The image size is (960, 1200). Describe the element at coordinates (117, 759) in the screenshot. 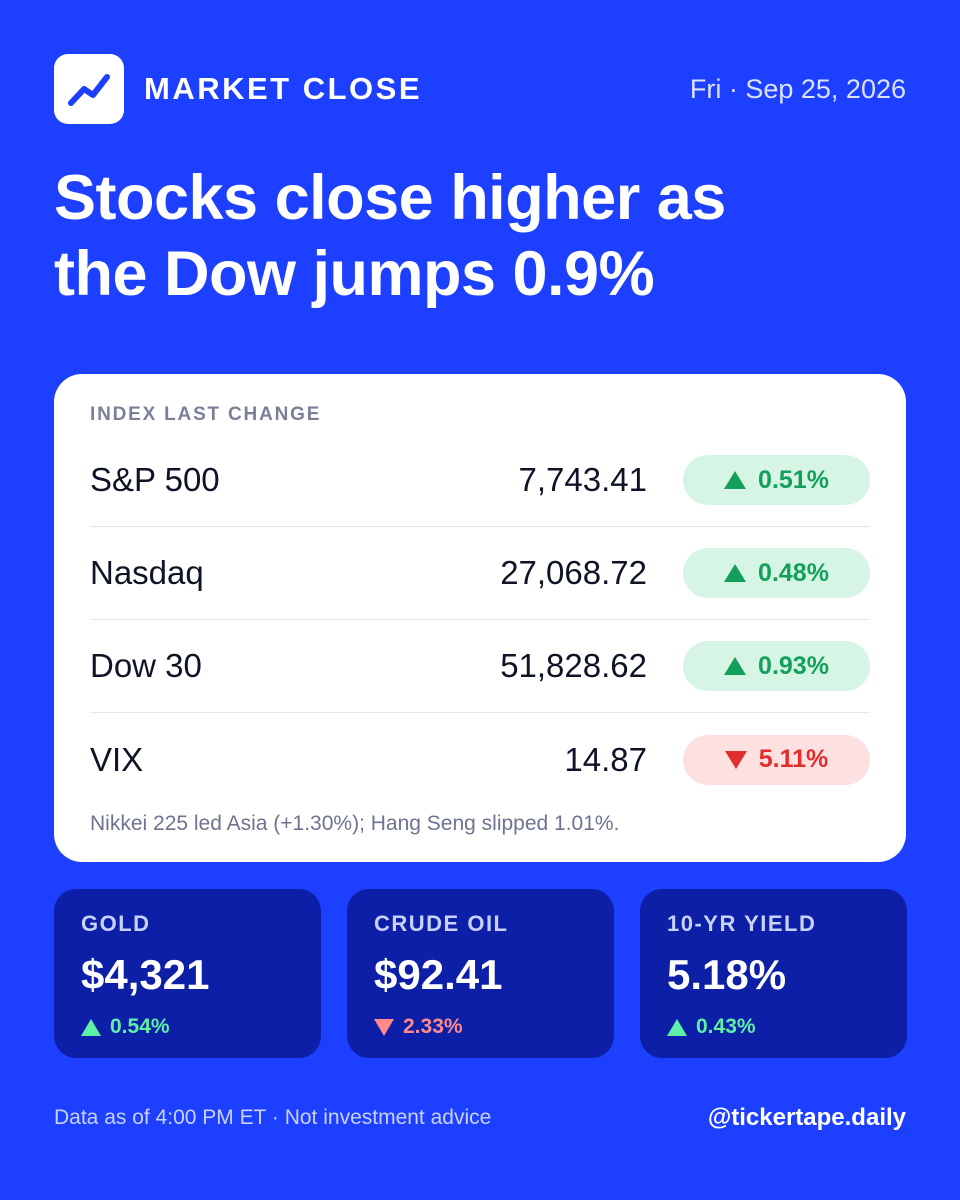

I see `index-name: VIX` at that location.